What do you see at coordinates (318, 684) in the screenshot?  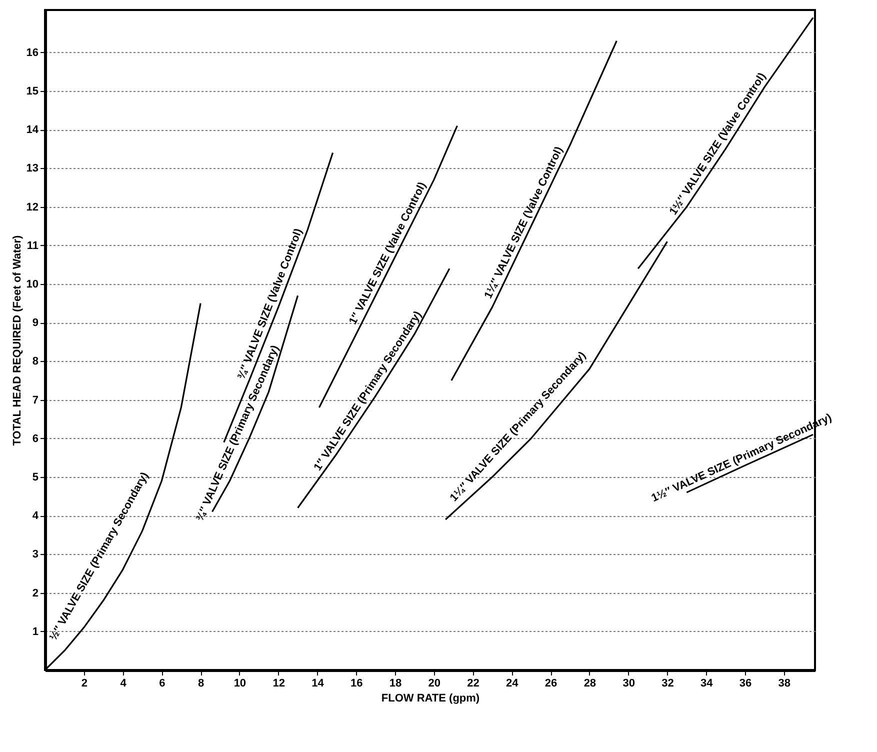 I see `x-tick-label: 14` at bounding box center [318, 684].